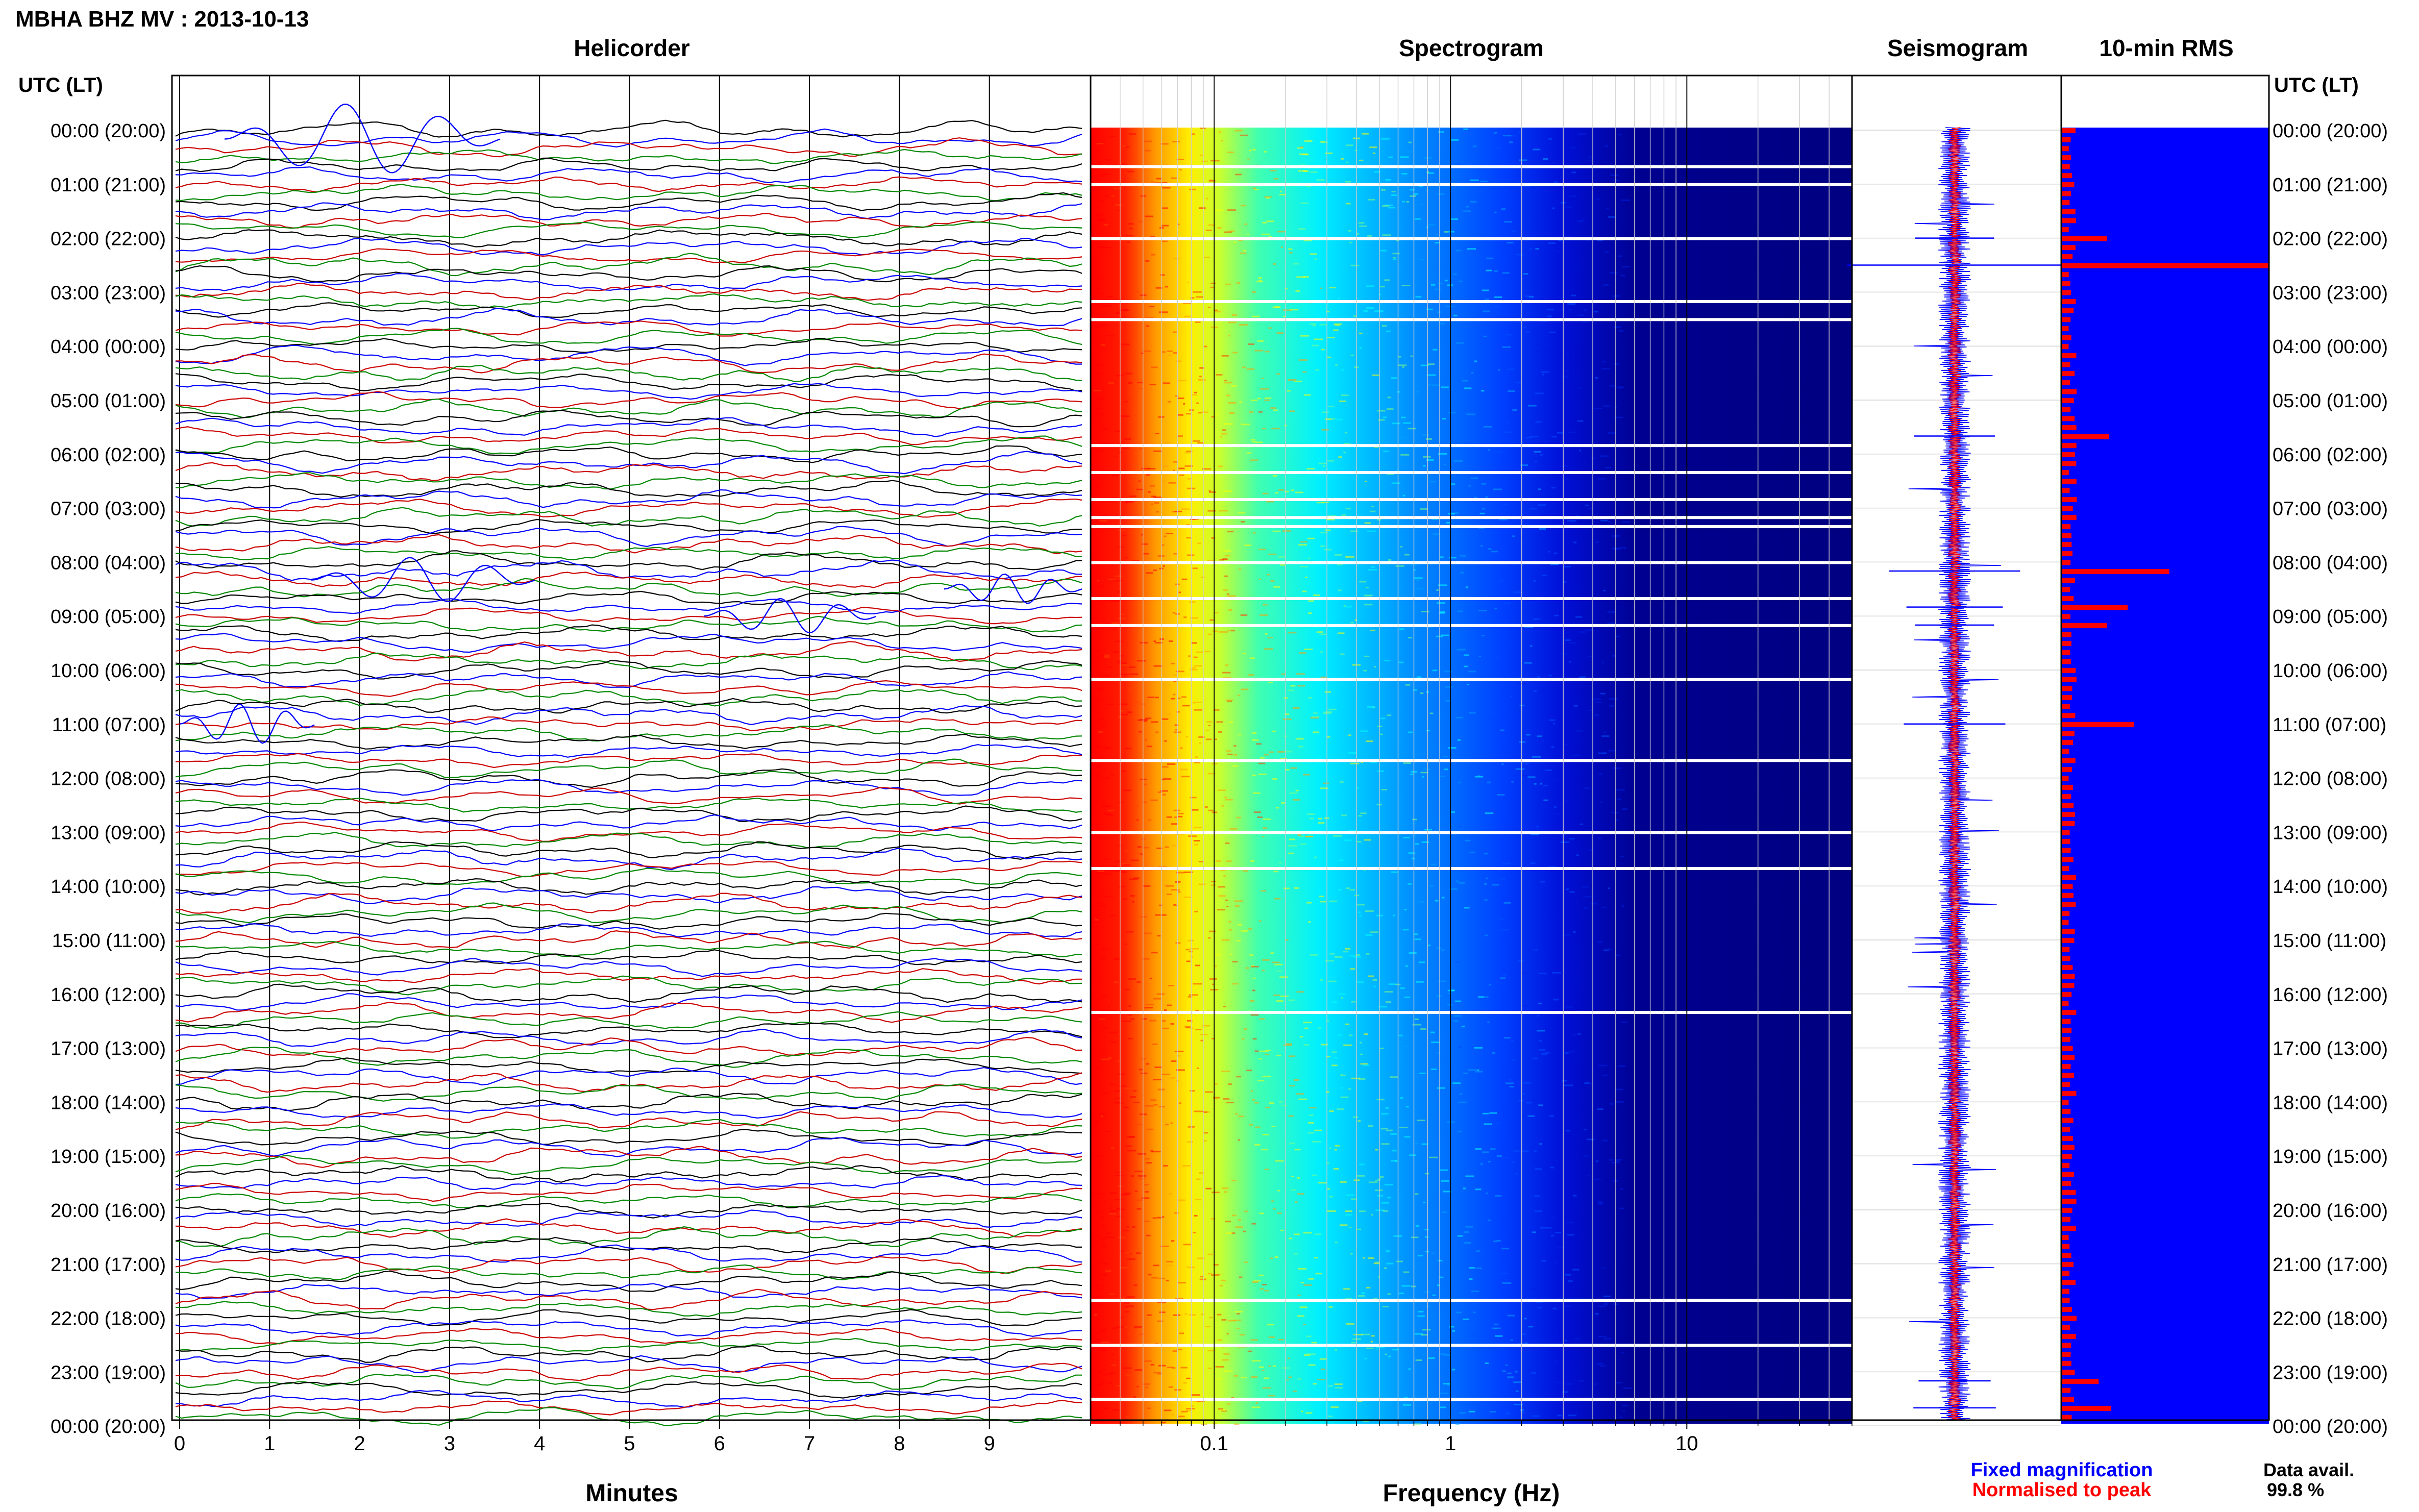  I want to click on hour-label-left: 05:00 (01:00), so click(108, 401).